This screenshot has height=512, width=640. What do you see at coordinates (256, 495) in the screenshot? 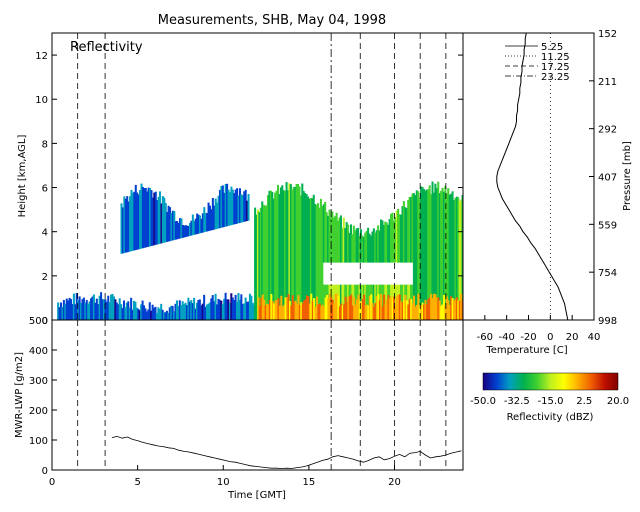
I see `time-axis-label: Time [GMT]` at bounding box center [256, 495].